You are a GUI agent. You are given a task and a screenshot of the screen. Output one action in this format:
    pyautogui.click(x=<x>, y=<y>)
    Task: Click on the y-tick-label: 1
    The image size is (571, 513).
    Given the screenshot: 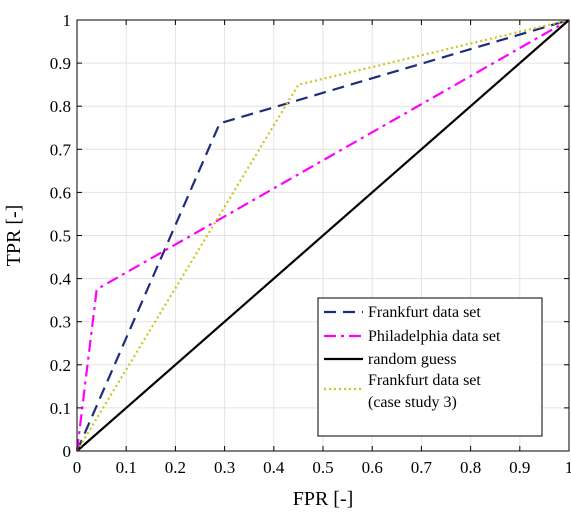 What is the action you would take?
    pyautogui.click(x=67, y=20)
    